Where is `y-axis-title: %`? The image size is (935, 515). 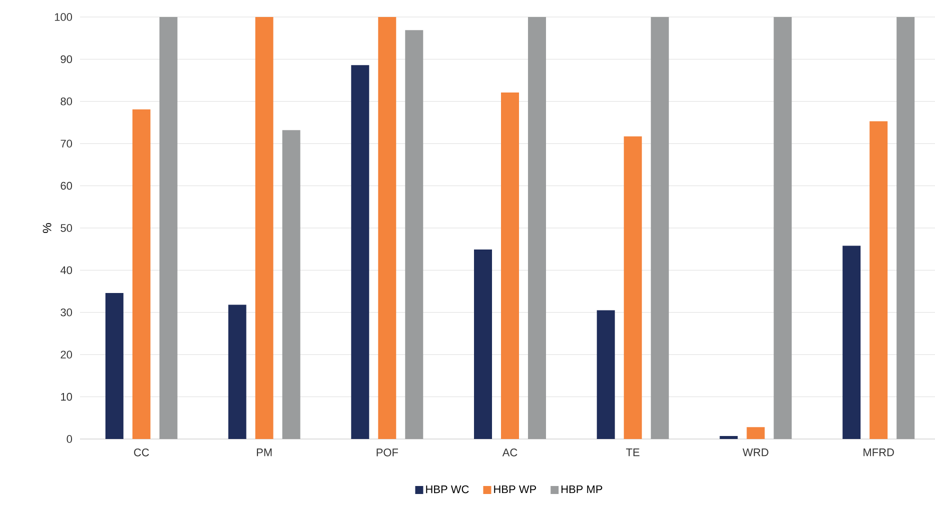
y-axis-title: % is located at coordinates (47, 228).